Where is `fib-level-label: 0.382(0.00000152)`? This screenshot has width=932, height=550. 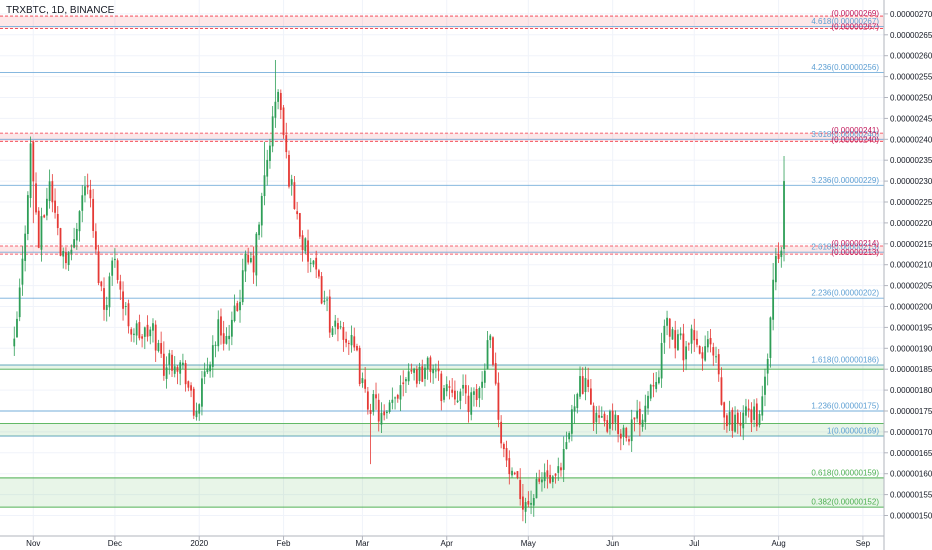 fib-level-label: 0.382(0.00000152) is located at coordinates (845, 502).